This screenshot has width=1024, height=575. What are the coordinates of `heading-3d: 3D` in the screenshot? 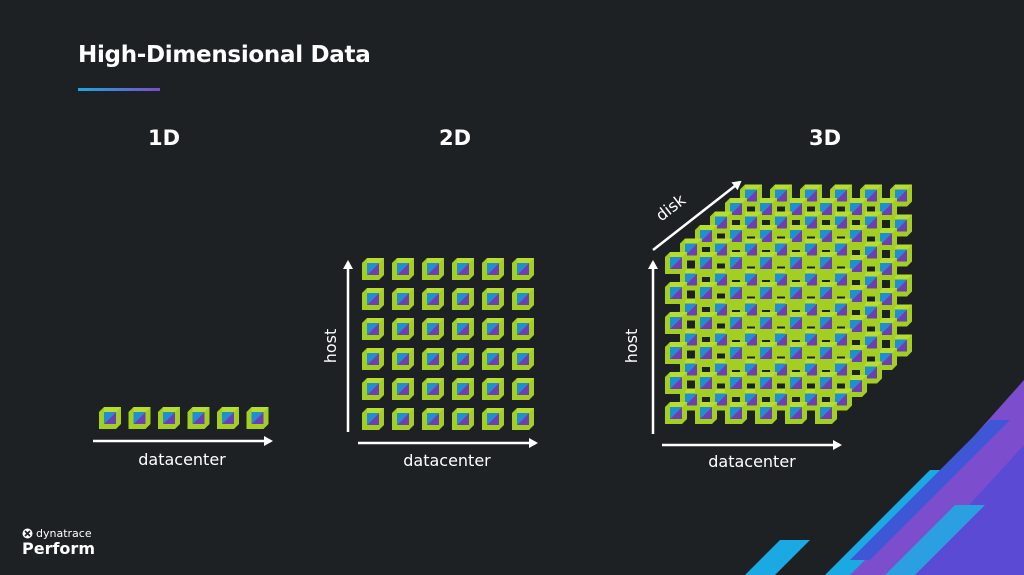 It's located at (825, 138).